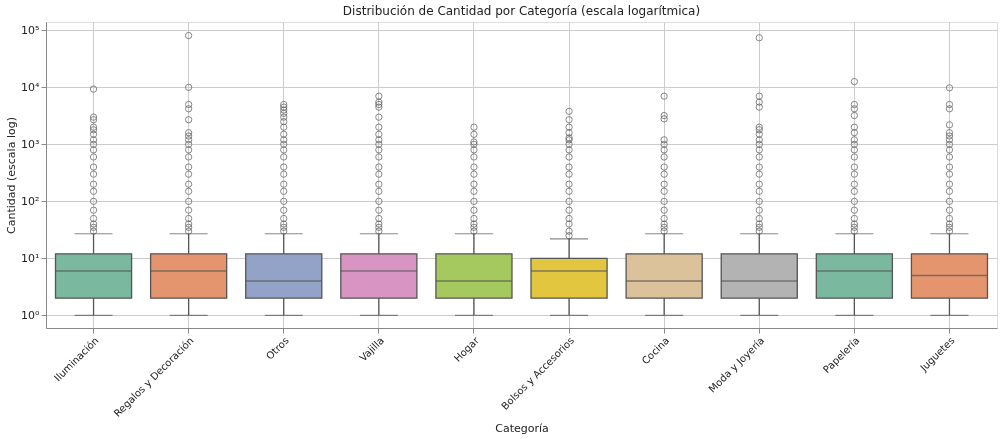  Describe the element at coordinates (521, 11) in the screenshot. I see `chart-title: Distribución de Cantidad por Categoría (escala logarítmica)` at that location.